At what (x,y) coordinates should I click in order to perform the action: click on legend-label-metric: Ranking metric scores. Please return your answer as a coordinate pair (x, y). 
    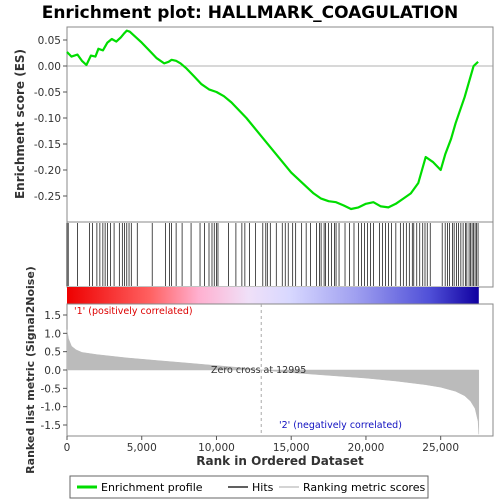
    Looking at the image, I should click on (364, 487).